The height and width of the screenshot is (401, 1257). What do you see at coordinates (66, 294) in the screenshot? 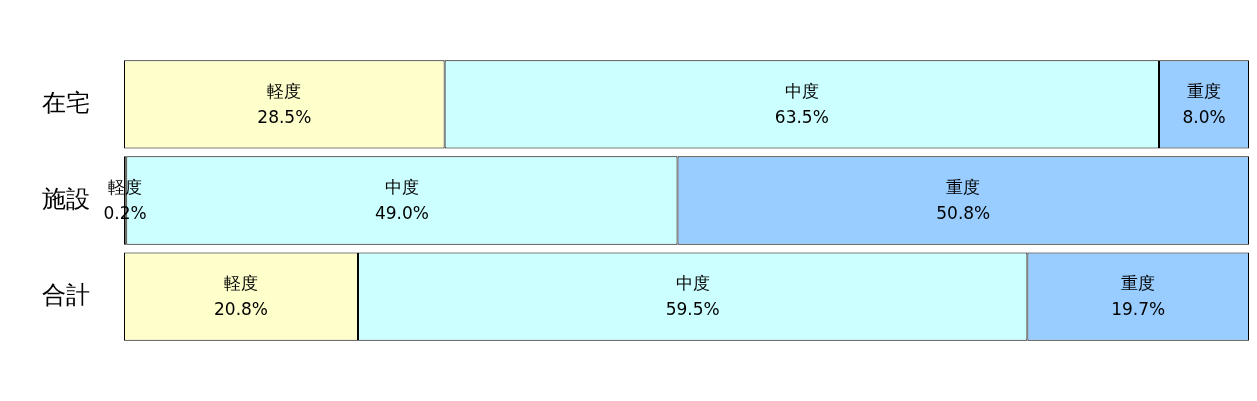
I see `y-tick-label: 合計` at bounding box center [66, 294].